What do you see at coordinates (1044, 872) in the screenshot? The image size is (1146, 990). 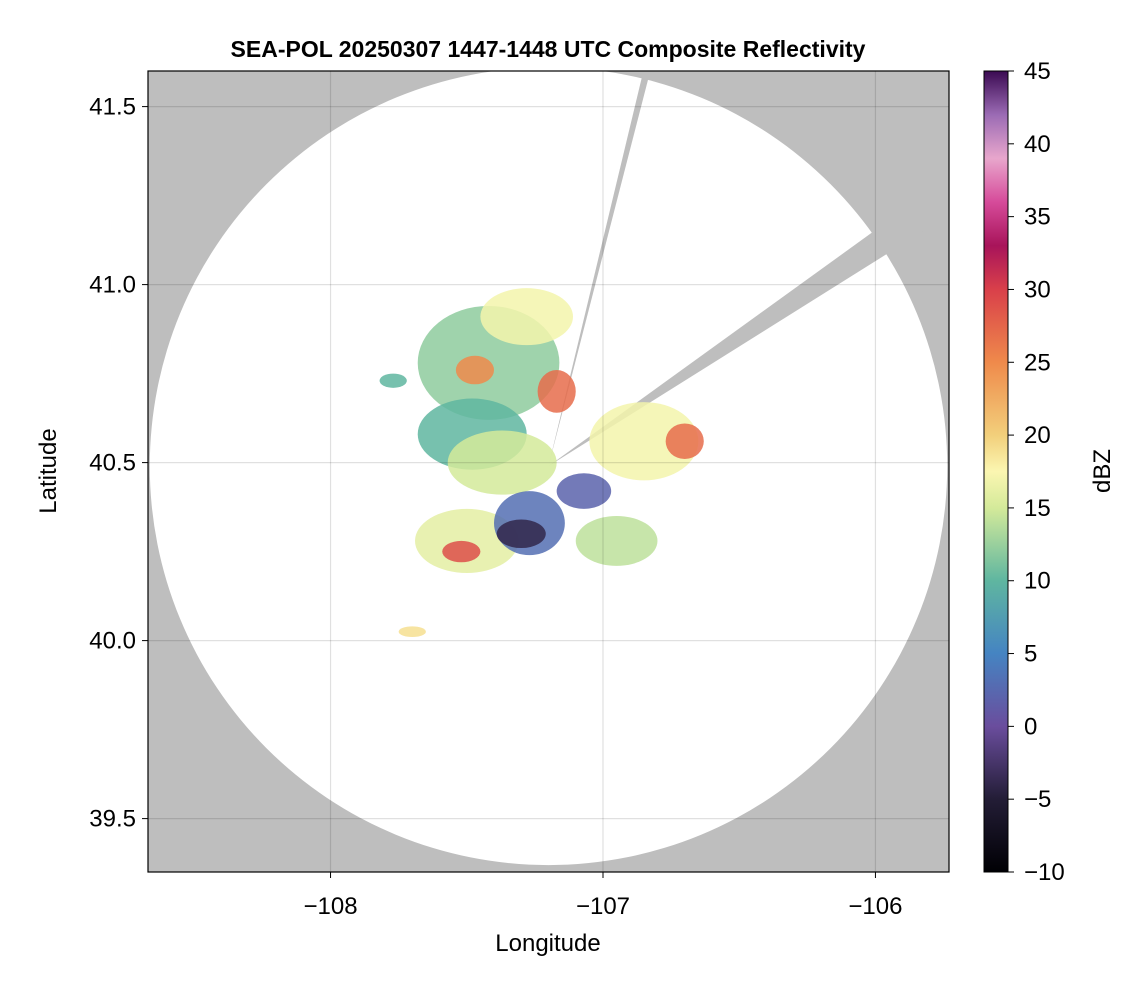 I see `colorbar-tick-label: −10` at bounding box center [1044, 872].